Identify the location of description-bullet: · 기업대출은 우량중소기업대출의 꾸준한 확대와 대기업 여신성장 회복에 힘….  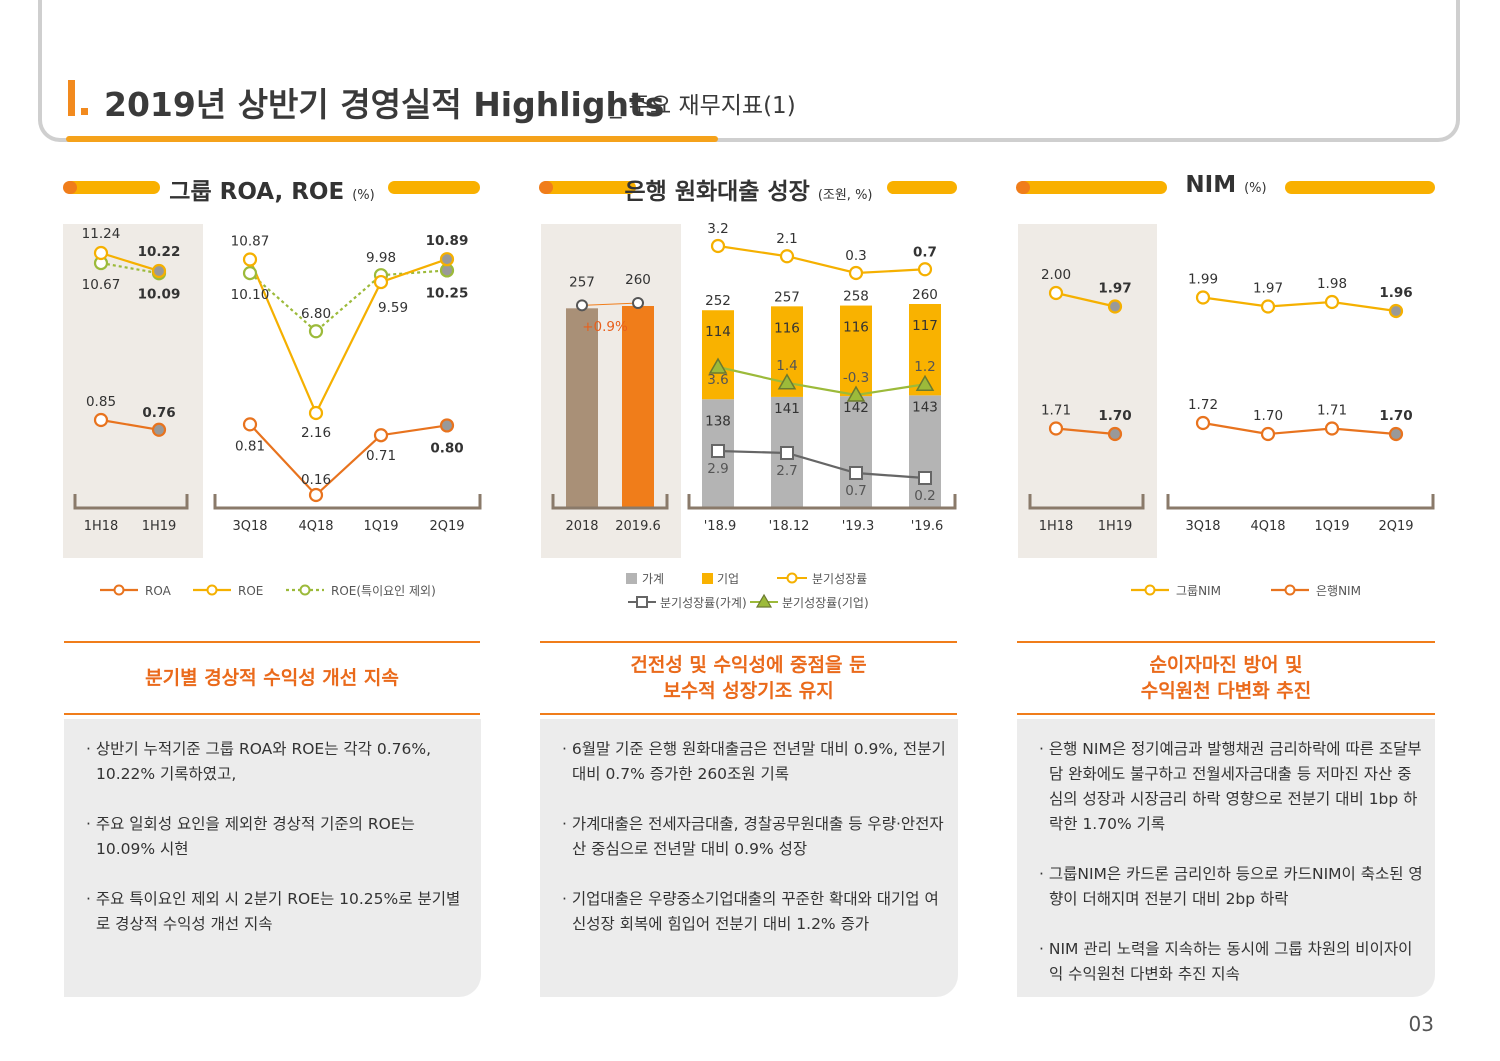
(750, 911).